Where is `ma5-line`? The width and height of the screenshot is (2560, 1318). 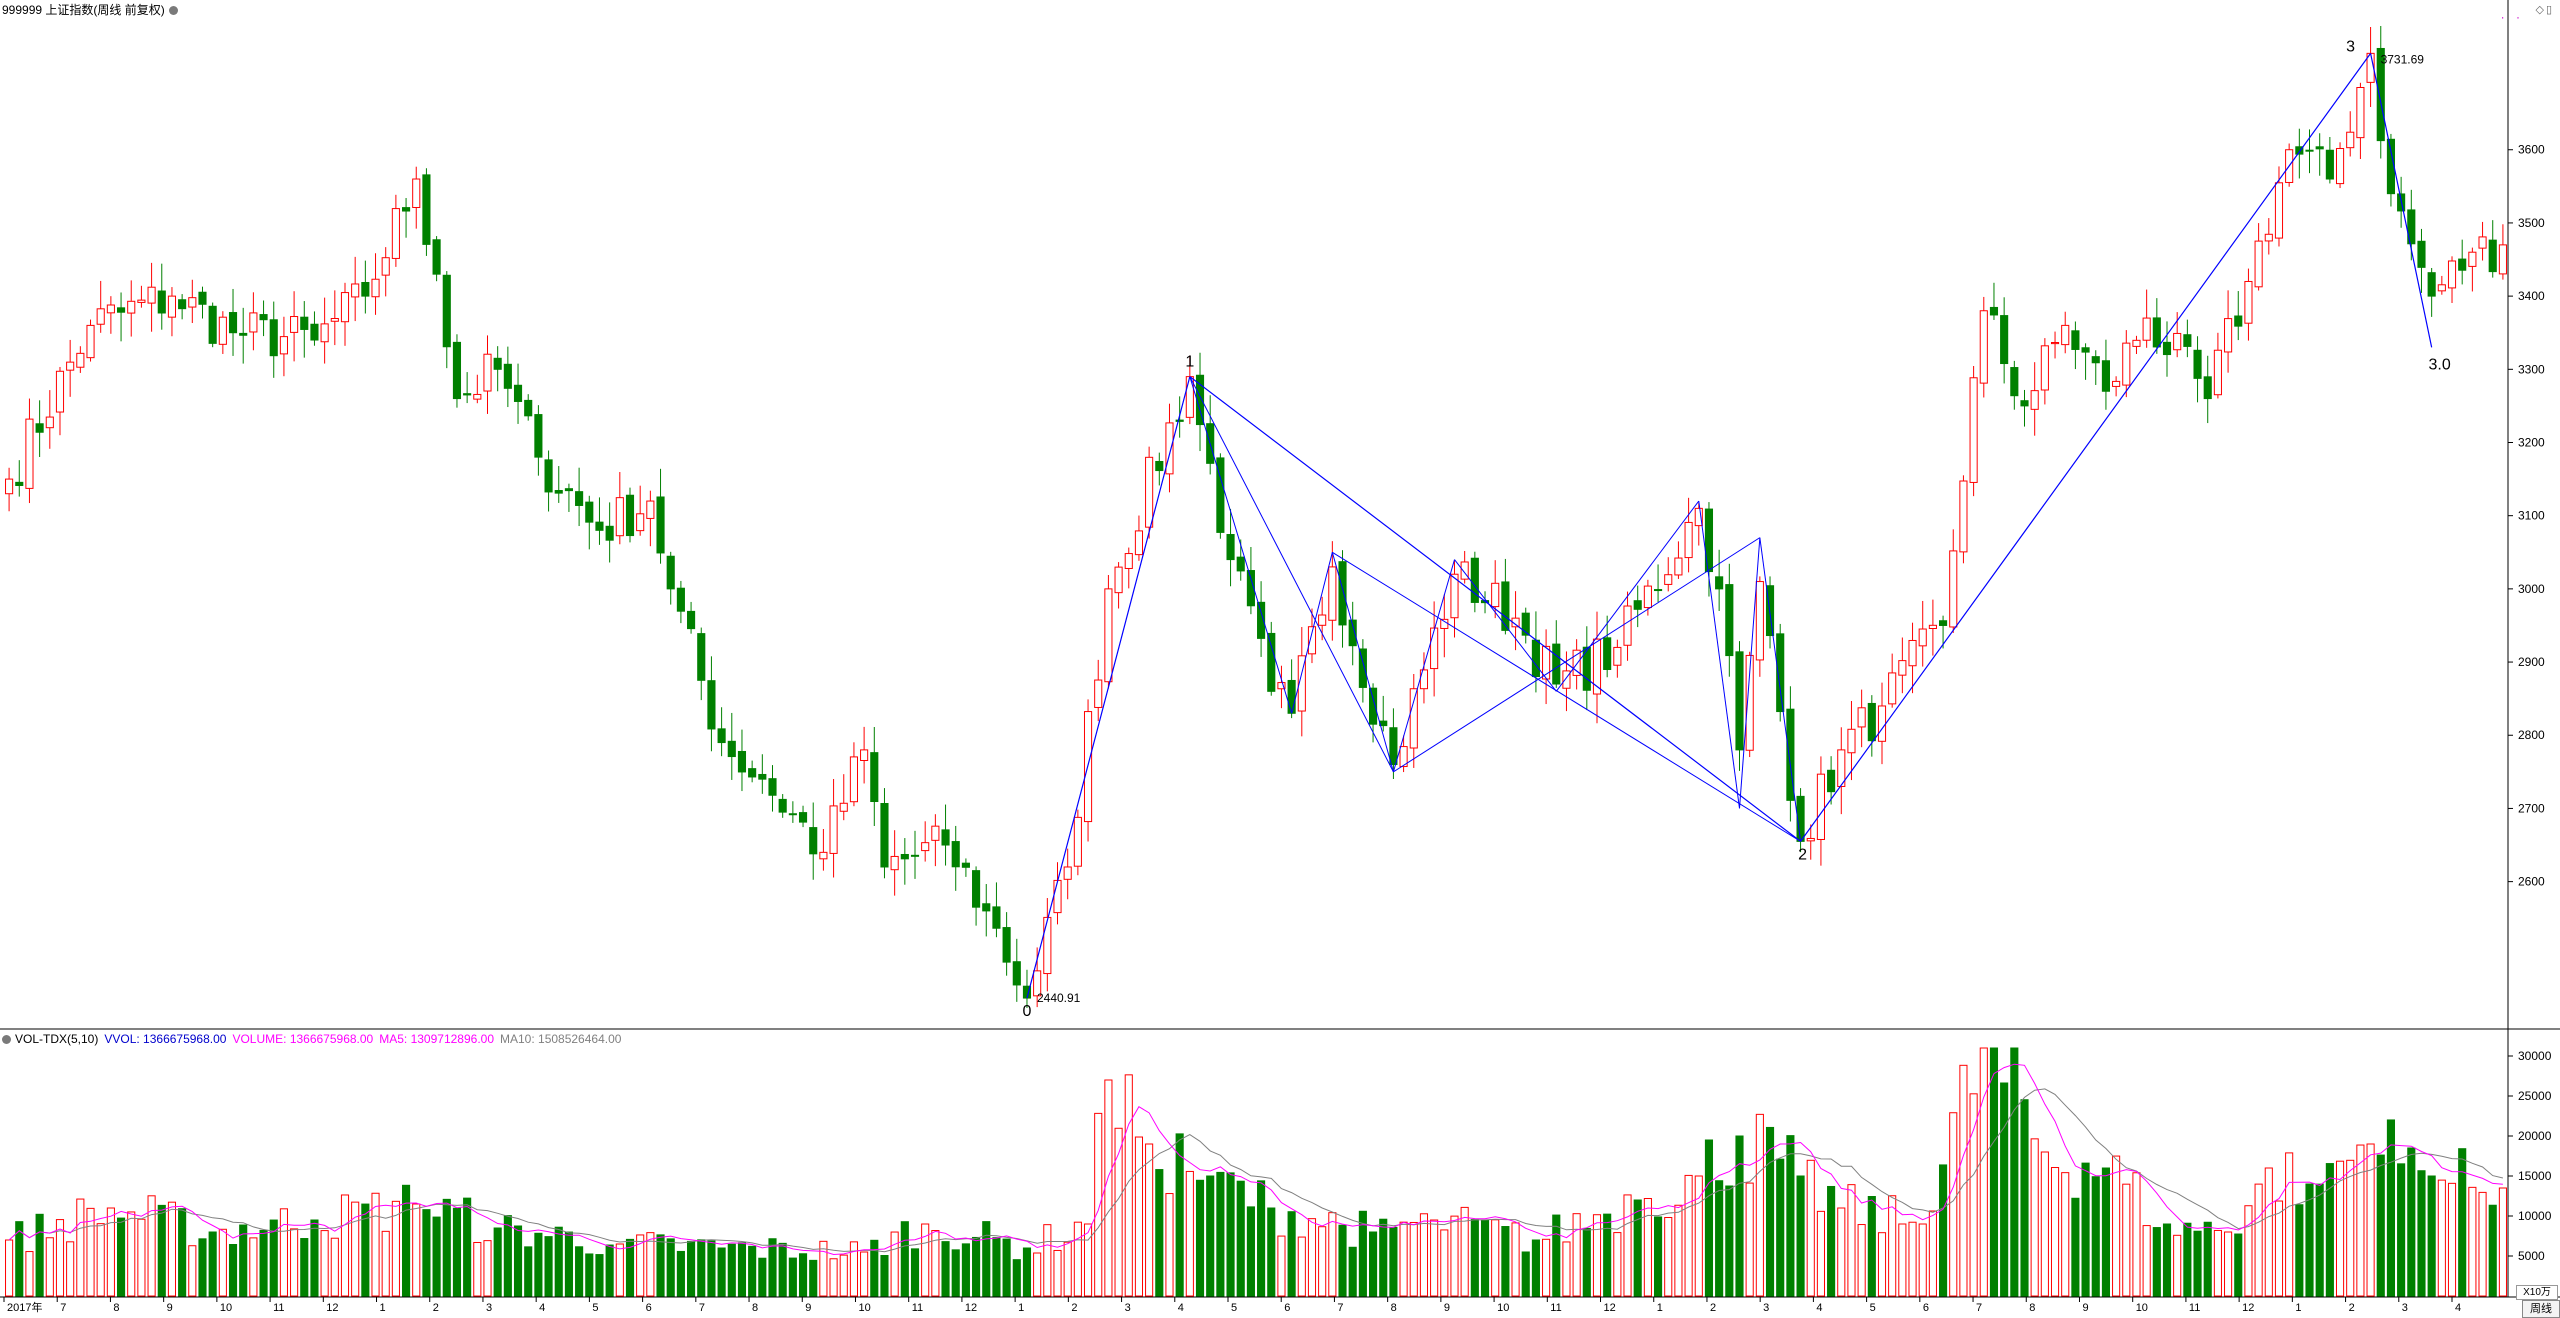
ma5-line is located at coordinates (1255, 1159).